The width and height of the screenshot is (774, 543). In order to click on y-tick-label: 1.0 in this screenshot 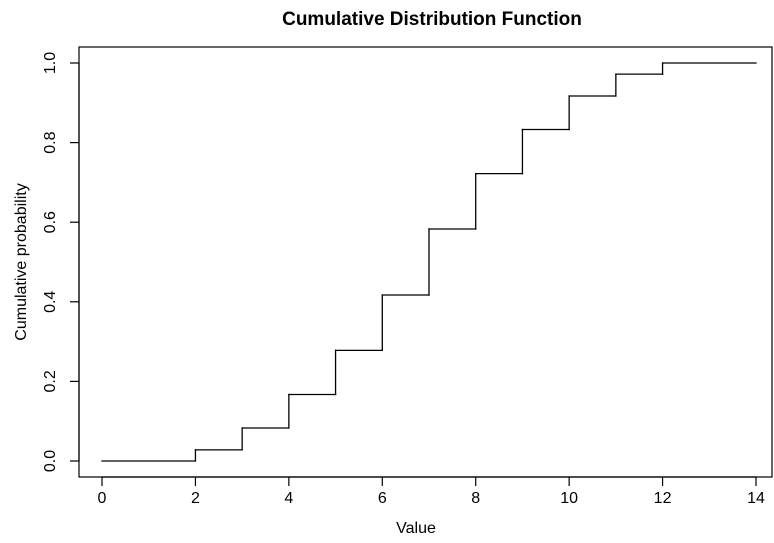, I will do `click(50, 63)`.